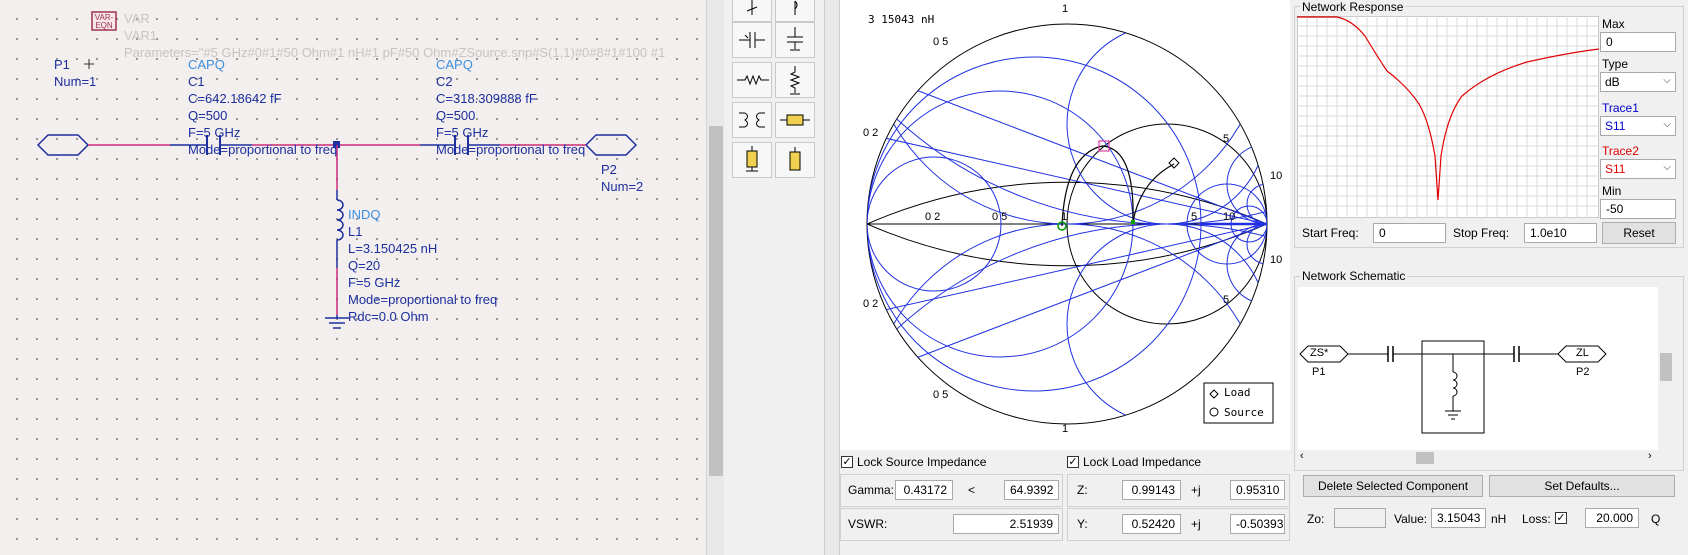  What do you see at coordinates (1257, 490) in the screenshot?
I see `z-imag-field: 0.95310` at bounding box center [1257, 490].